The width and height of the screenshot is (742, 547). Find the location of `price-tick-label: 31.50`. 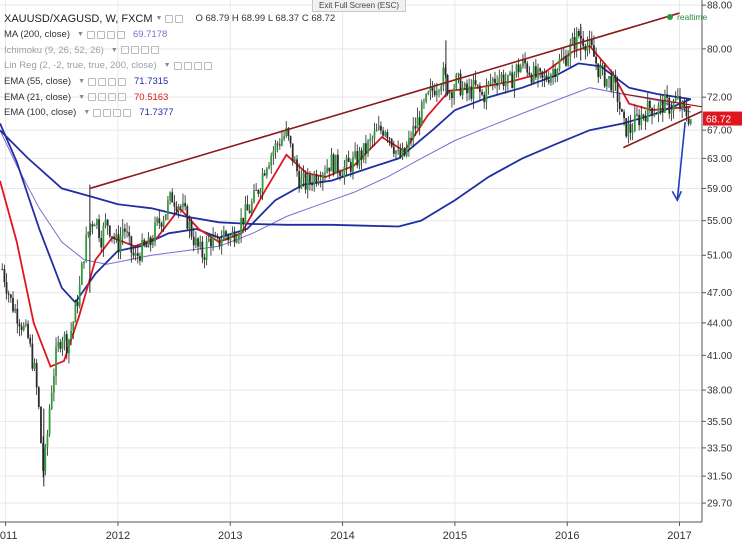

price-tick-label: 31.50 is located at coordinates (719, 477).